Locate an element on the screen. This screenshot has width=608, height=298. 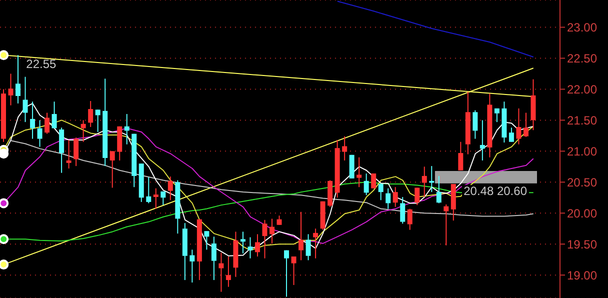
y-tick-label: 21.50 is located at coordinates (582, 120).